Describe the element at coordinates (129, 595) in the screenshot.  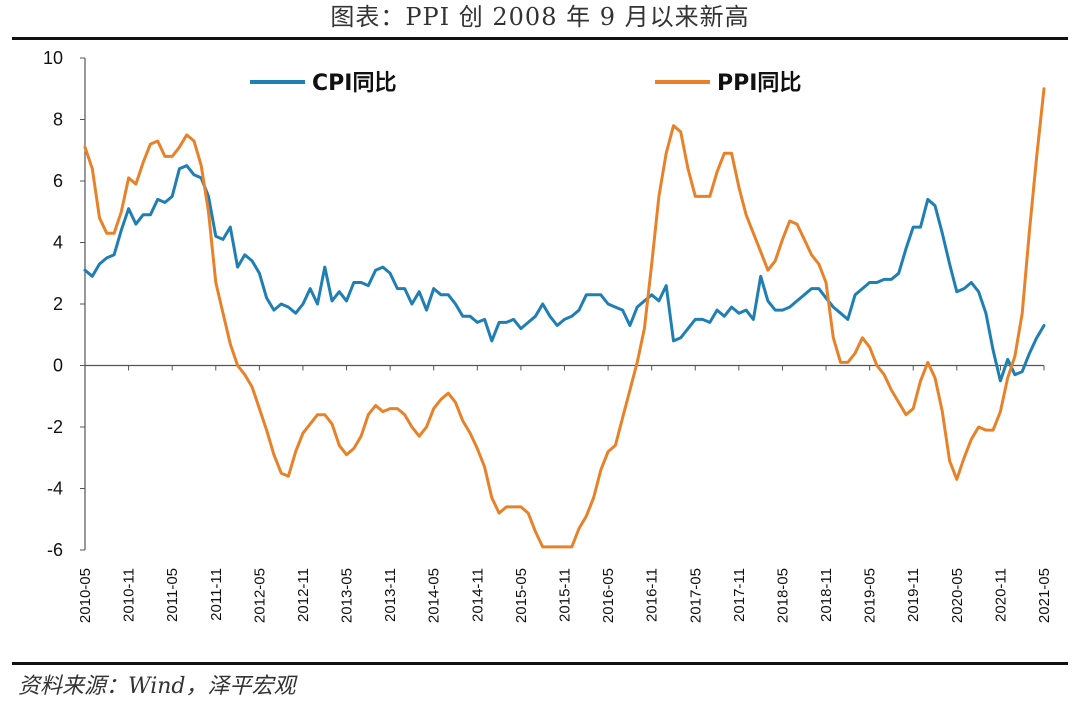
I see `x-tick-label: 2010-11` at that location.